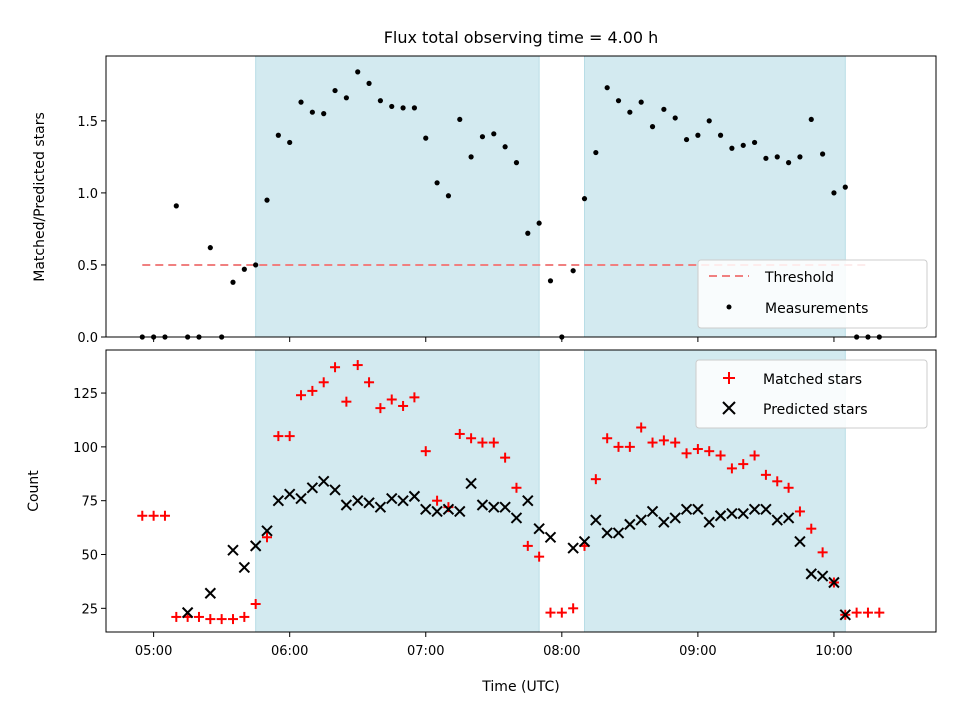  What do you see at coordinates (561, 651) in the screenshot?
I see `x-tick-label: 08:00` at bounding box center [561, 651].